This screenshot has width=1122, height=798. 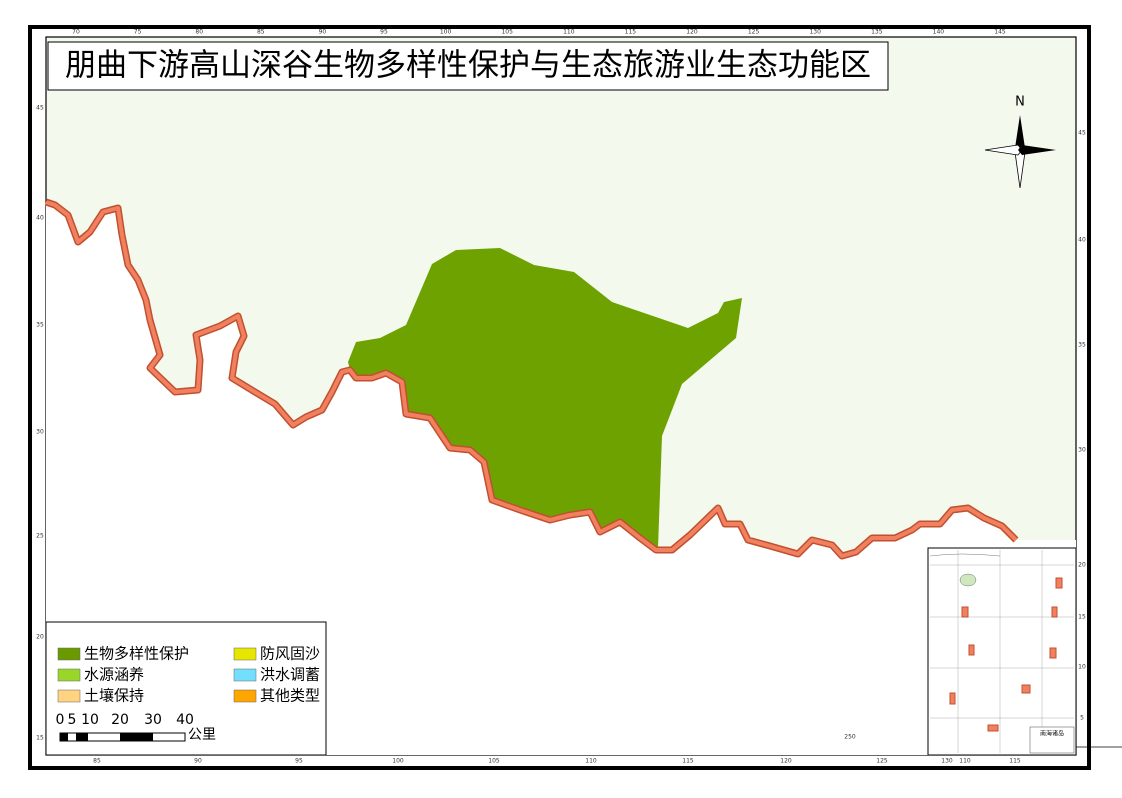 What do you see at coordinates (90, 720) in the screenshot?
I see `scale-label: 10` at bounding box center [90, 720].